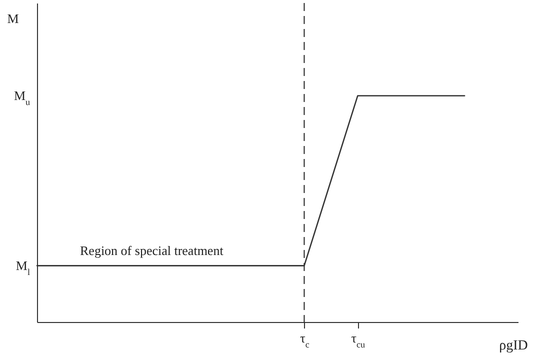 Image resolution: width=533 pixels, height=356 pixels. I want to click on x-axis-title: ρgID, so click(513, 346).